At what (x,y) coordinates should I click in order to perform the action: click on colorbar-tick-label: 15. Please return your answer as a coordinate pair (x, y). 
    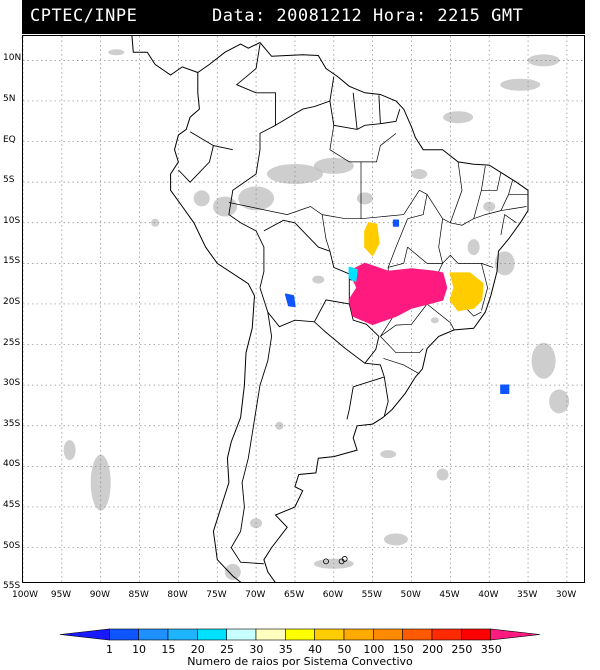
    Looking at the image, I should click on (168, 649).